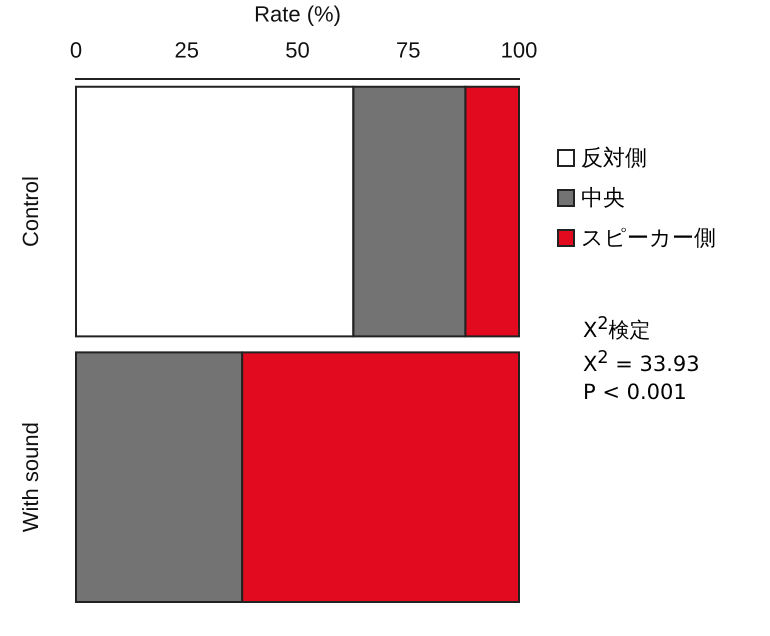 Image resolution: width=770 pixels, height=636 pixels. Describe the element at coordinates (297, 50) in the screenshot. I see `x-tick-label: 50` at that location.